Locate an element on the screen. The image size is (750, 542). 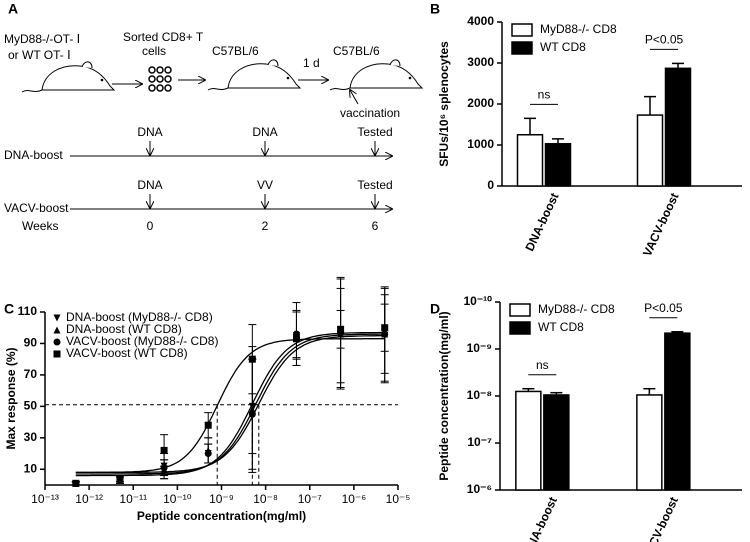
y-tick-label: 2000 is located at coordinates (480, 103).